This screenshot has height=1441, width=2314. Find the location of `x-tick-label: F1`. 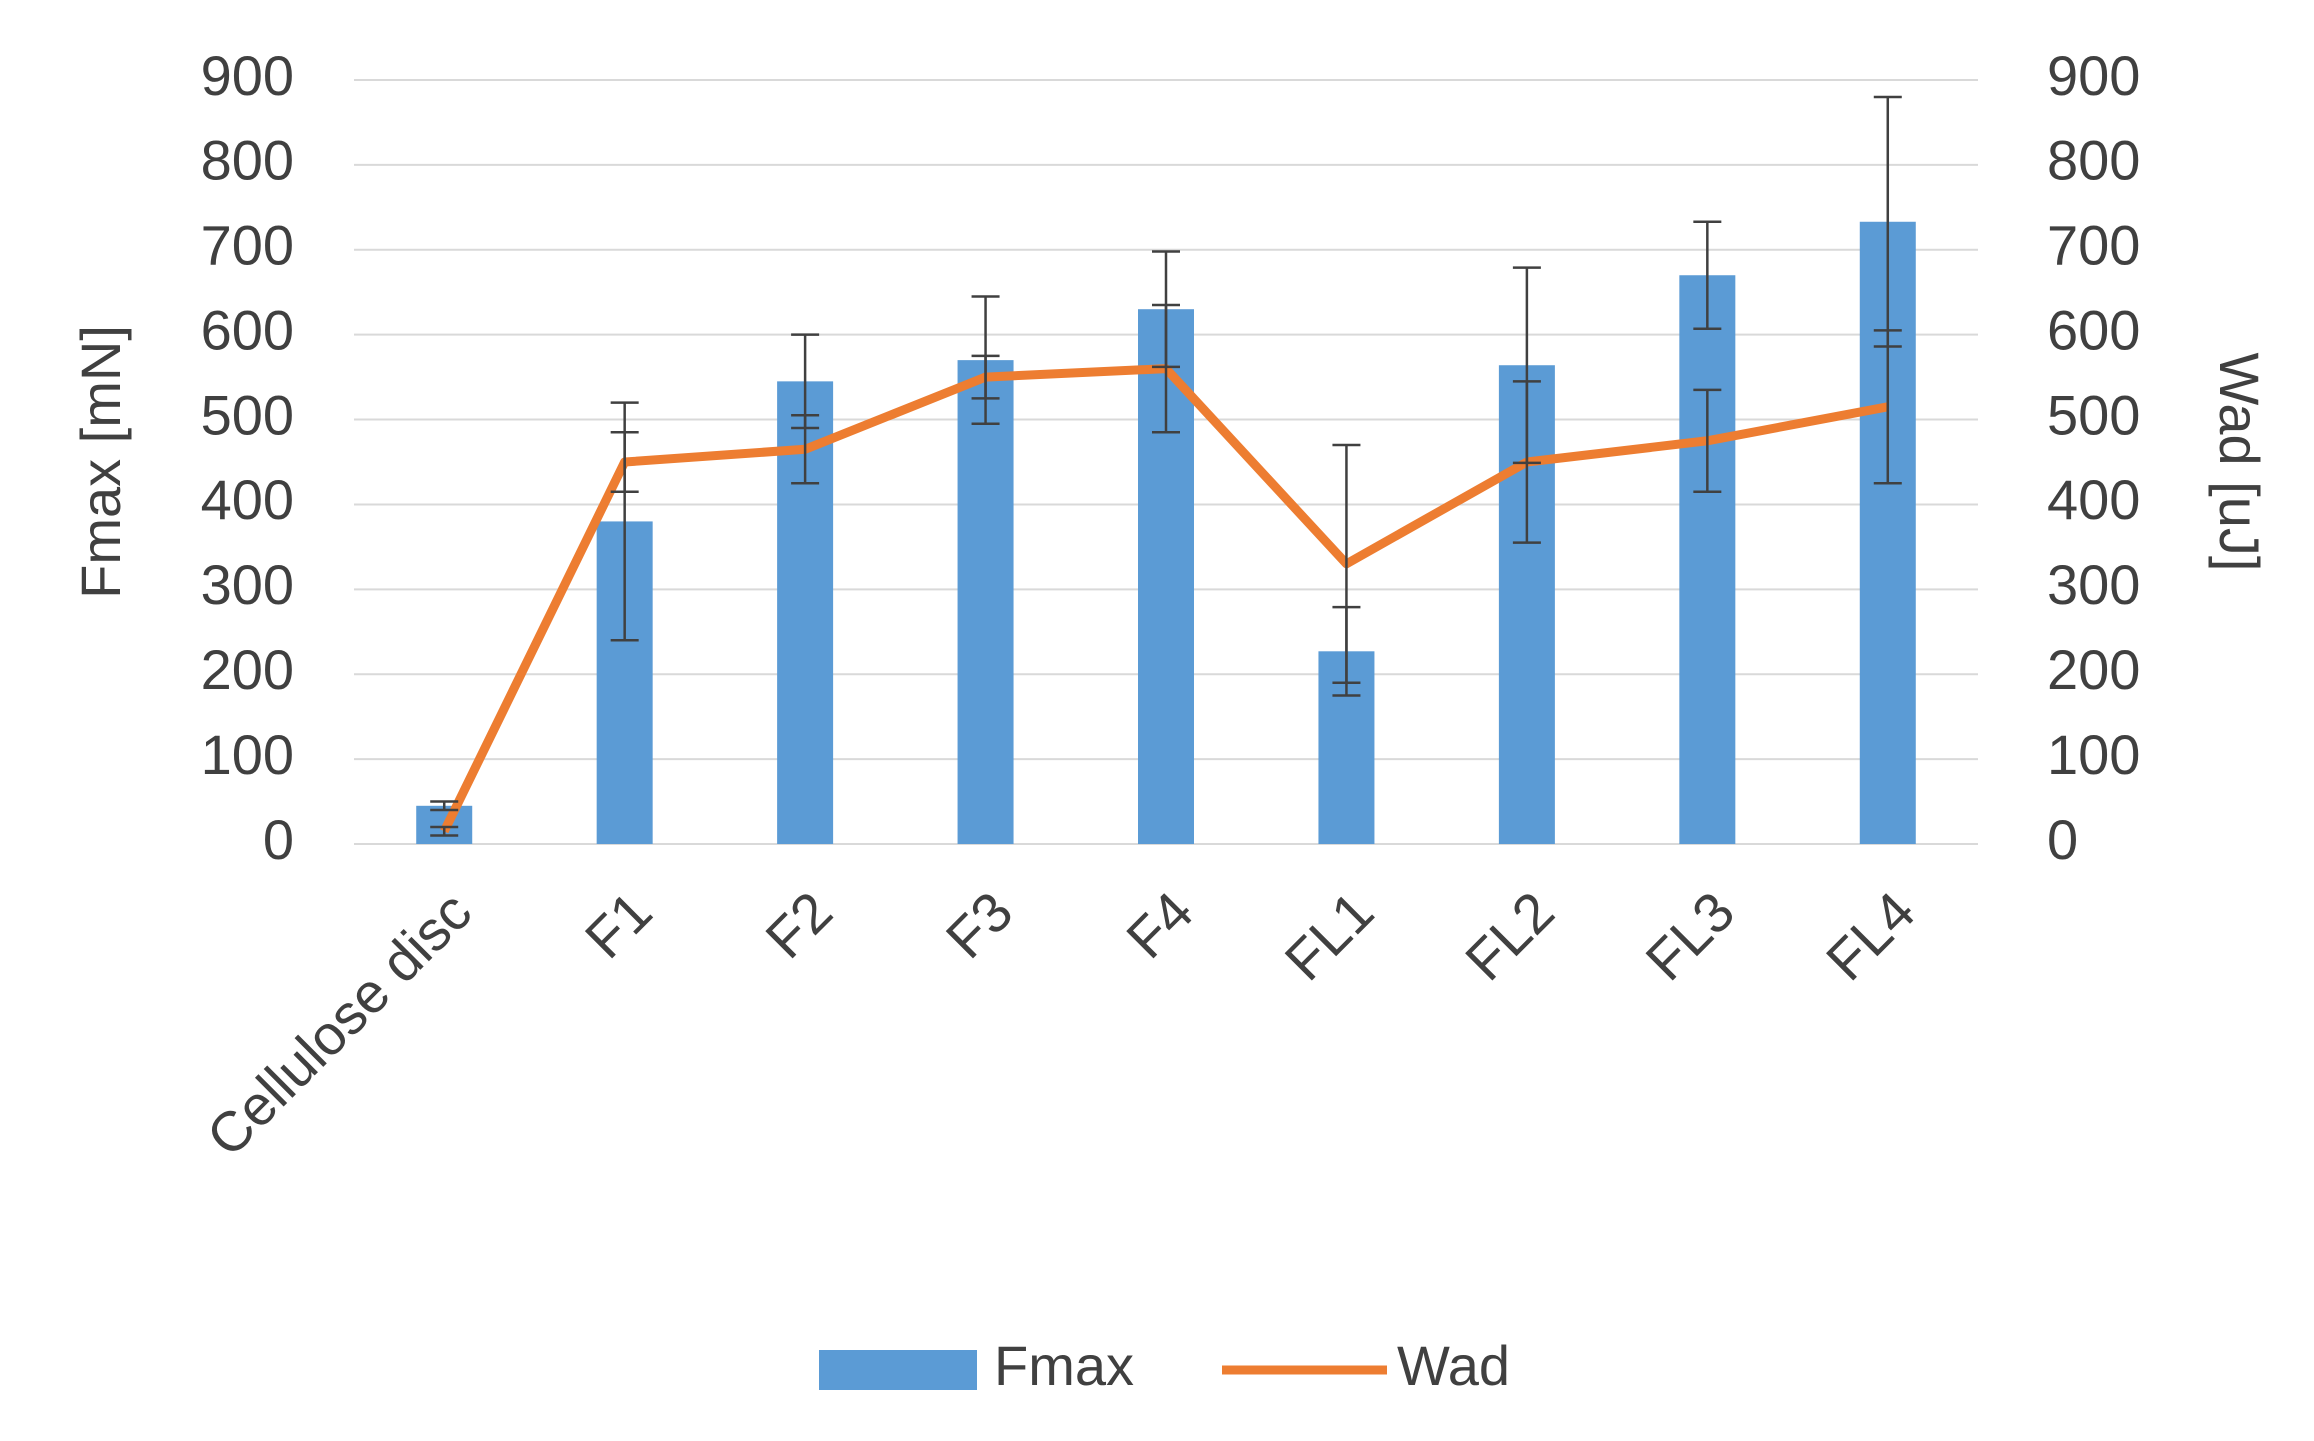

x-tick-label: F1 is located at coordinates (618, 924).